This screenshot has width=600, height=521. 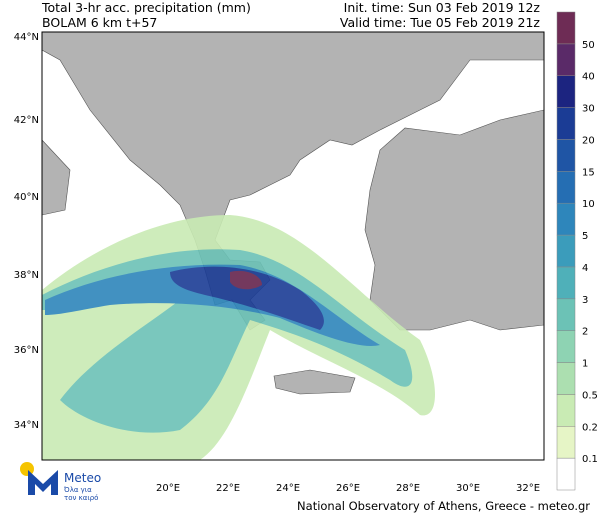 I want to click on logo-mark, so click(x=43, y=482).